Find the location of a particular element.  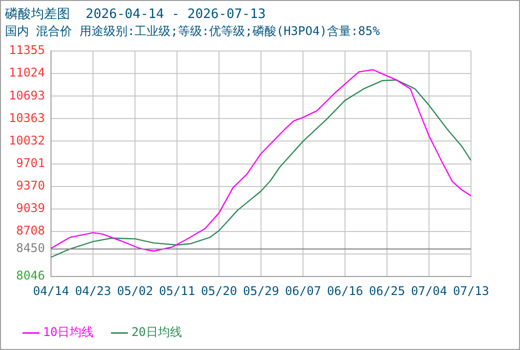

x-tick-label: 04/14 is located at coordinates (51, 291).